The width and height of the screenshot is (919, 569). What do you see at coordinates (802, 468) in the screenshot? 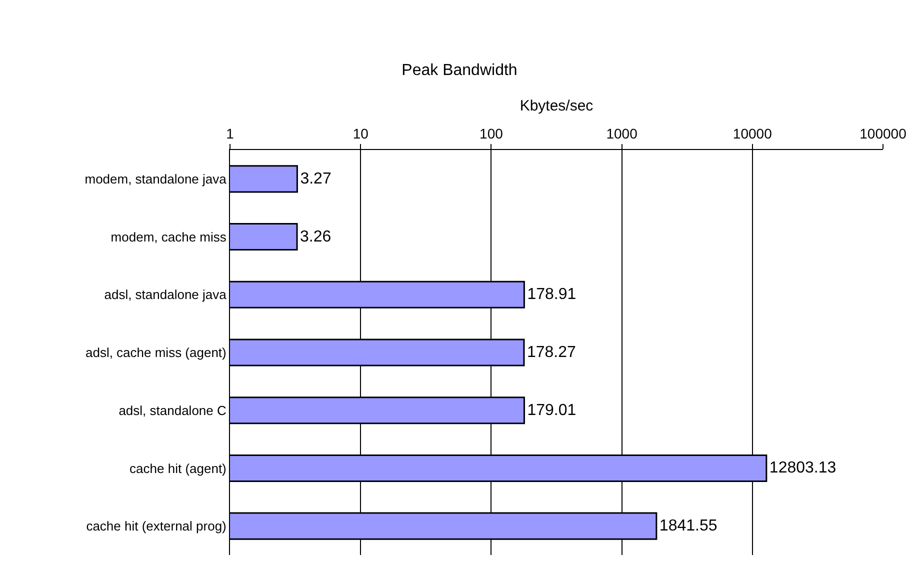
I see `data-label: 12803.13` at bounding box center [802, 468].